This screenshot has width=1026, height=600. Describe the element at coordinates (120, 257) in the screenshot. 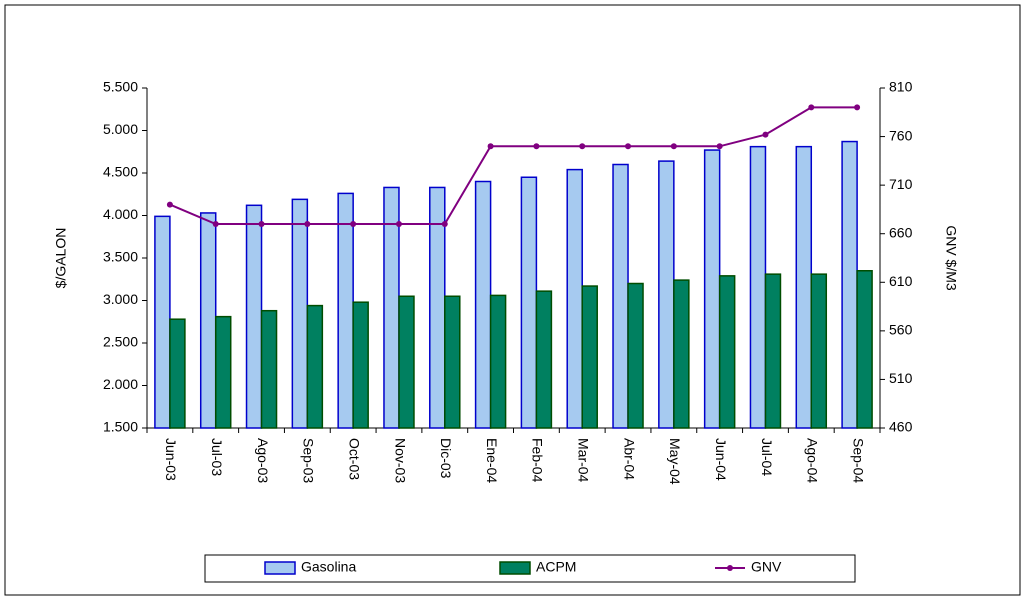

I see `y-tick-label: 3.500` at that location.